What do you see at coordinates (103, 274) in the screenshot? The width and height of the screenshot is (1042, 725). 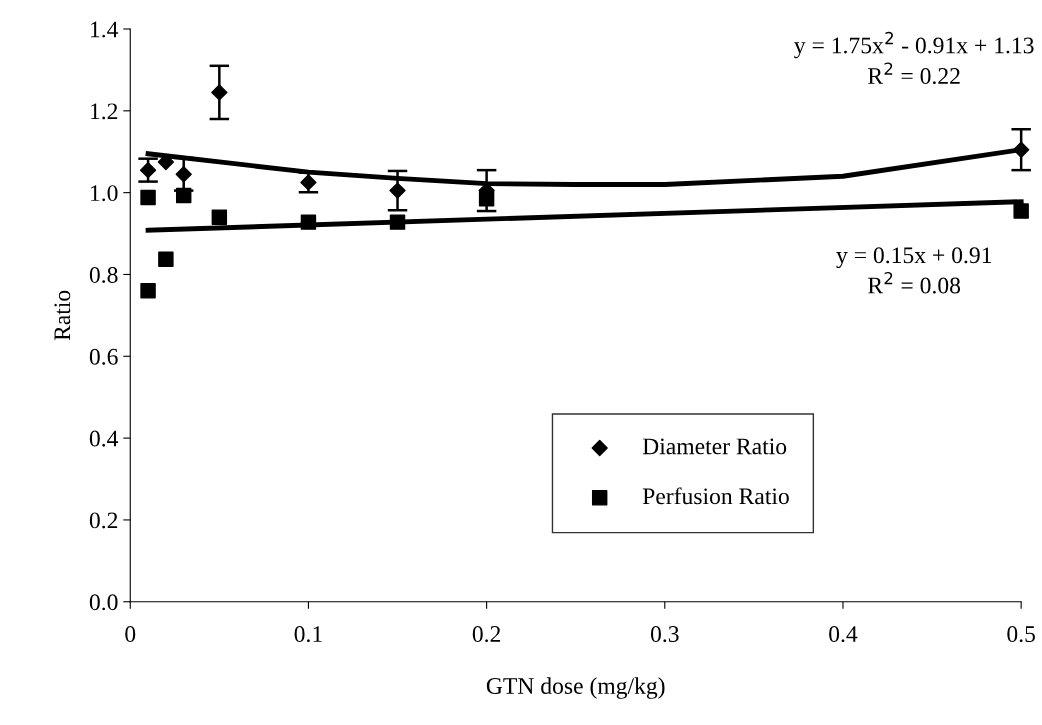 I see `y-tick-label: 0.8` at bounding box center [103, 274].